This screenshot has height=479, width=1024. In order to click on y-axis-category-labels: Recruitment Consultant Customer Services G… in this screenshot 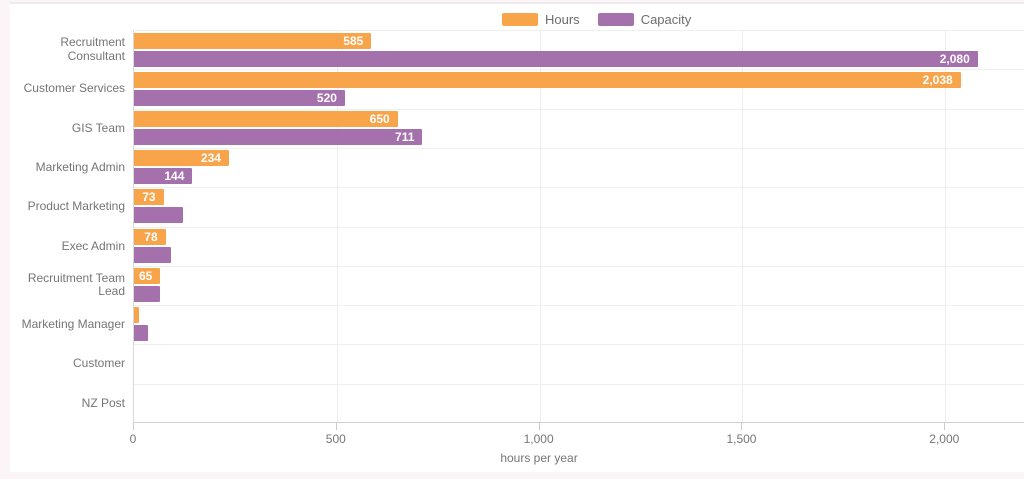, I will do `click(67, 226)`.